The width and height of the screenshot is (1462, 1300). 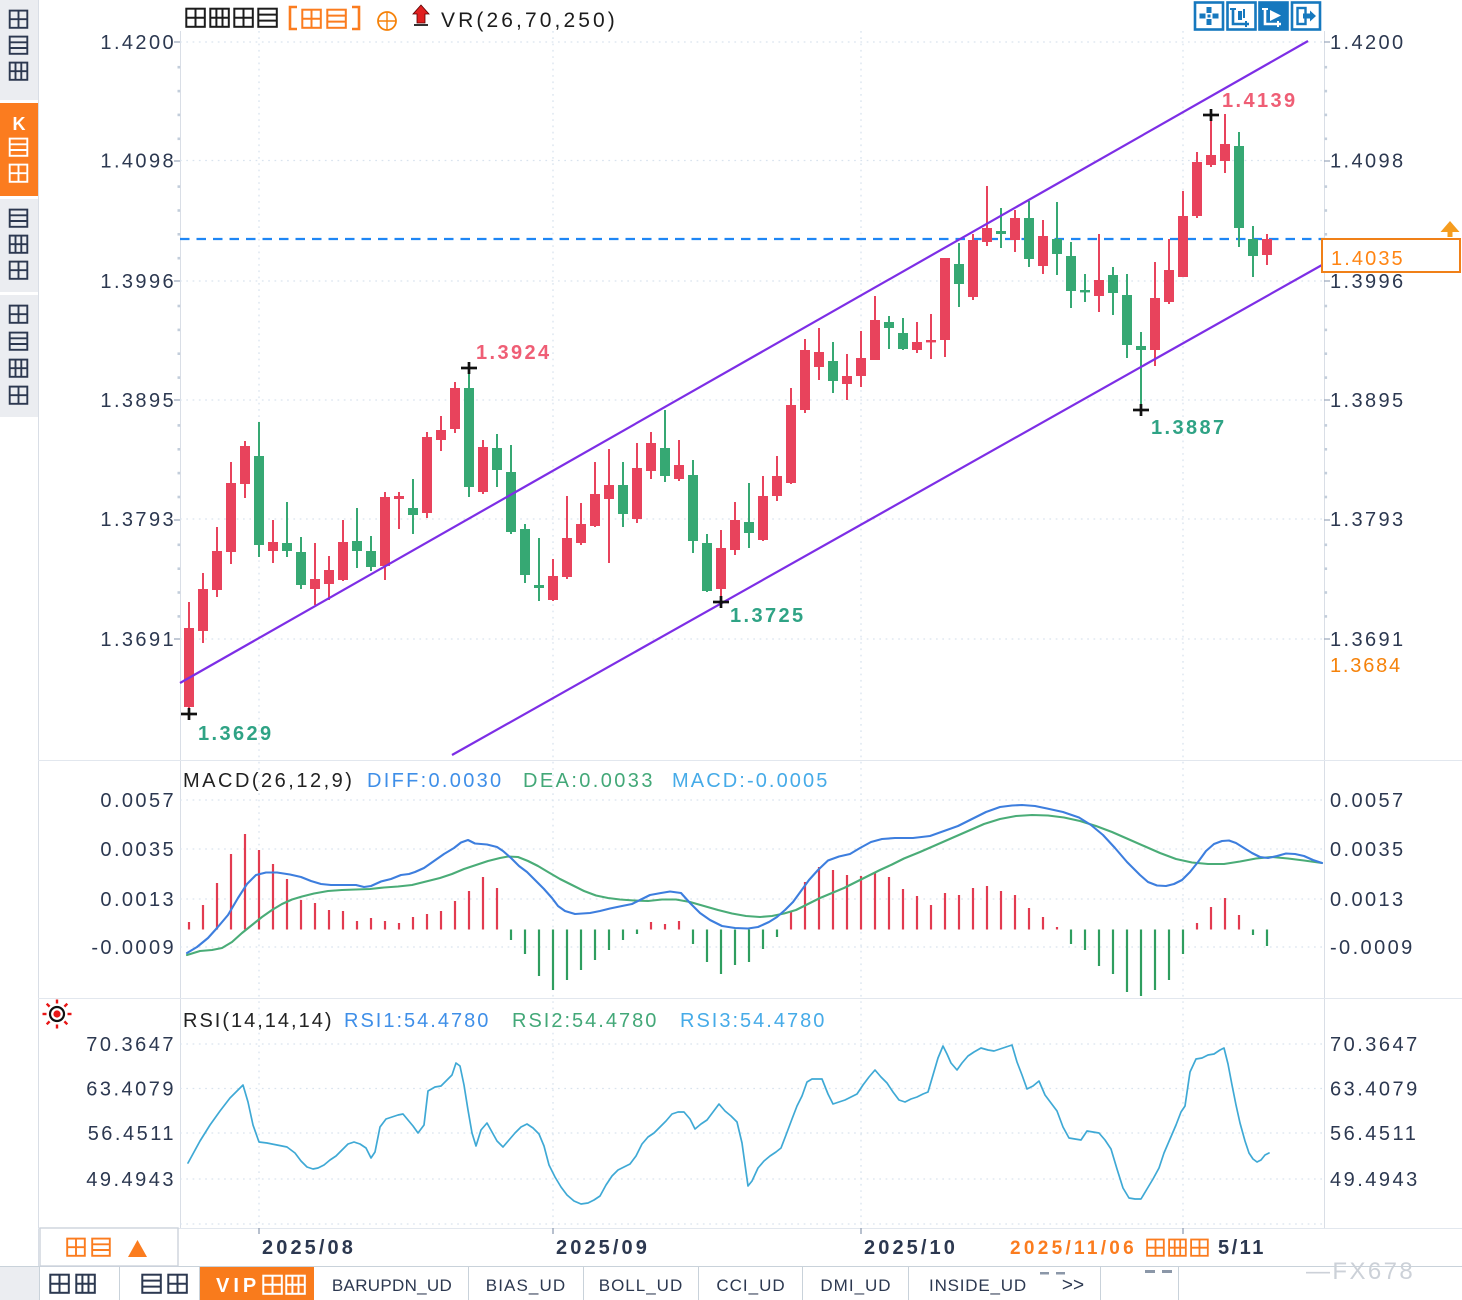 What do you see at coordinates (309, 1248) in the screenshot?
I see `svg-text: 2025/08` at bounding box center [309, 1248].